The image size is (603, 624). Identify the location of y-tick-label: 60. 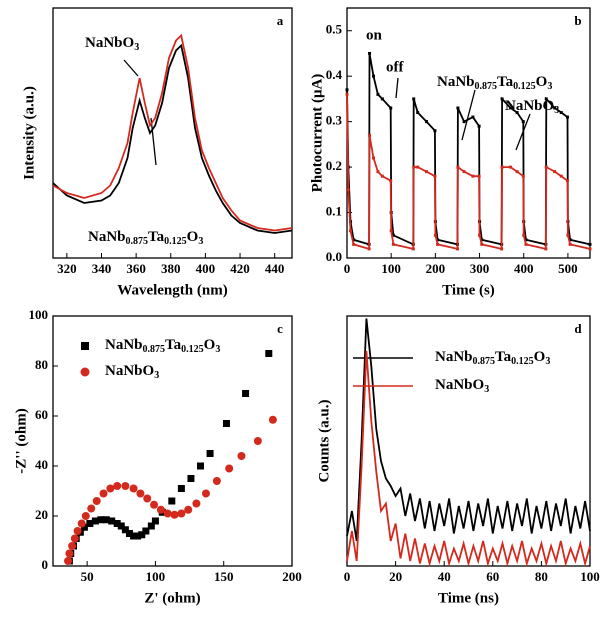
(41, 414).